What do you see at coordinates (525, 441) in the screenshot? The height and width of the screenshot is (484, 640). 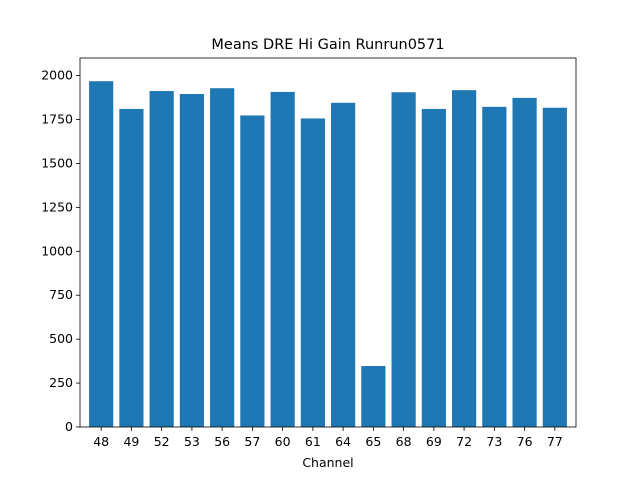 I see `x-tick-label: 76` at bounding box center [525, 441].